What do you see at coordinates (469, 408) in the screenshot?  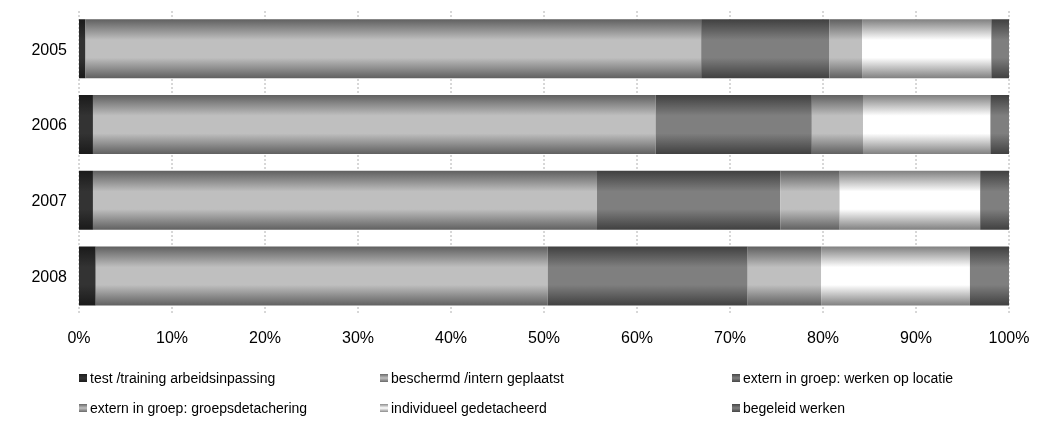 I see `legend-label: individueel gedetacheerd` at bounding box center [469, 408].